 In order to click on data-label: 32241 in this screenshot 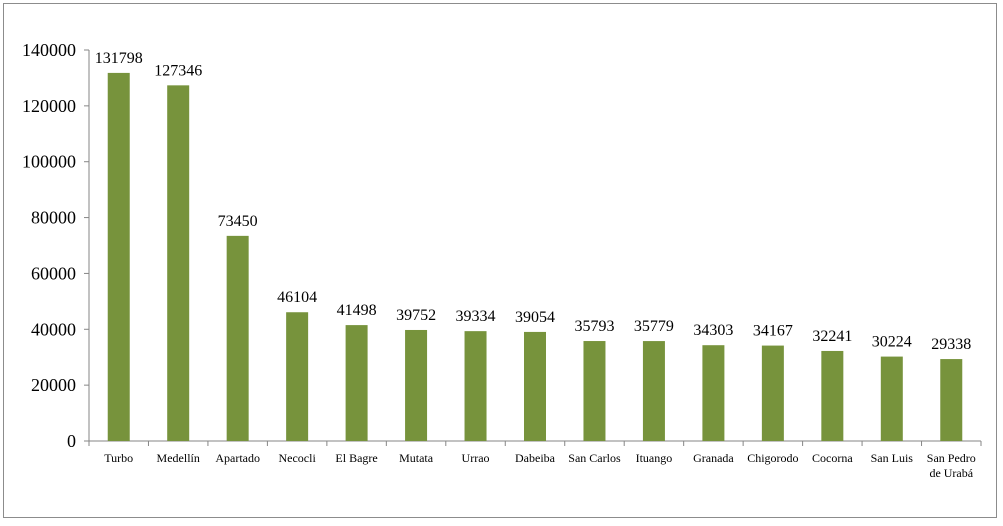, I will do `click(832, 336)`.